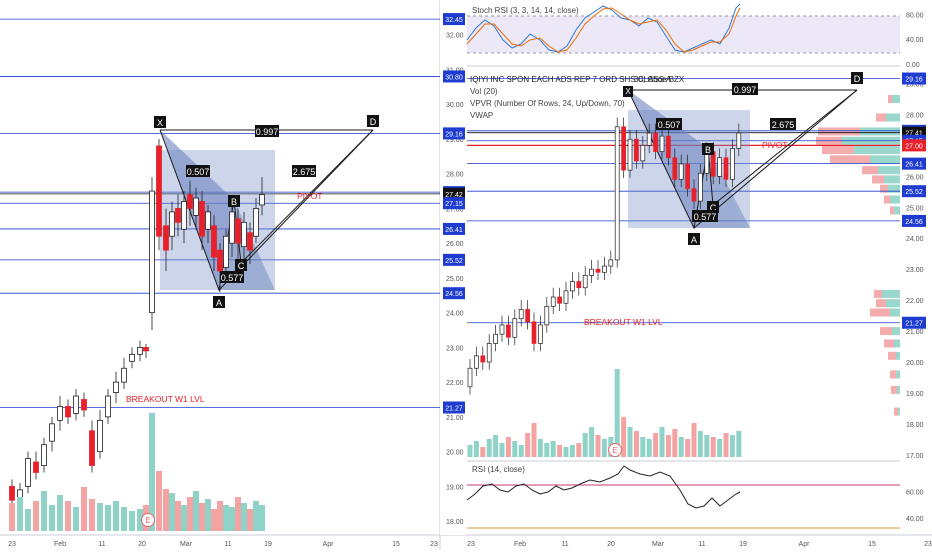  What do you see at coordinates (227, 544) in the screenshot?
I see `left-x-tick-5: 11` at bounding box center [227, 544].